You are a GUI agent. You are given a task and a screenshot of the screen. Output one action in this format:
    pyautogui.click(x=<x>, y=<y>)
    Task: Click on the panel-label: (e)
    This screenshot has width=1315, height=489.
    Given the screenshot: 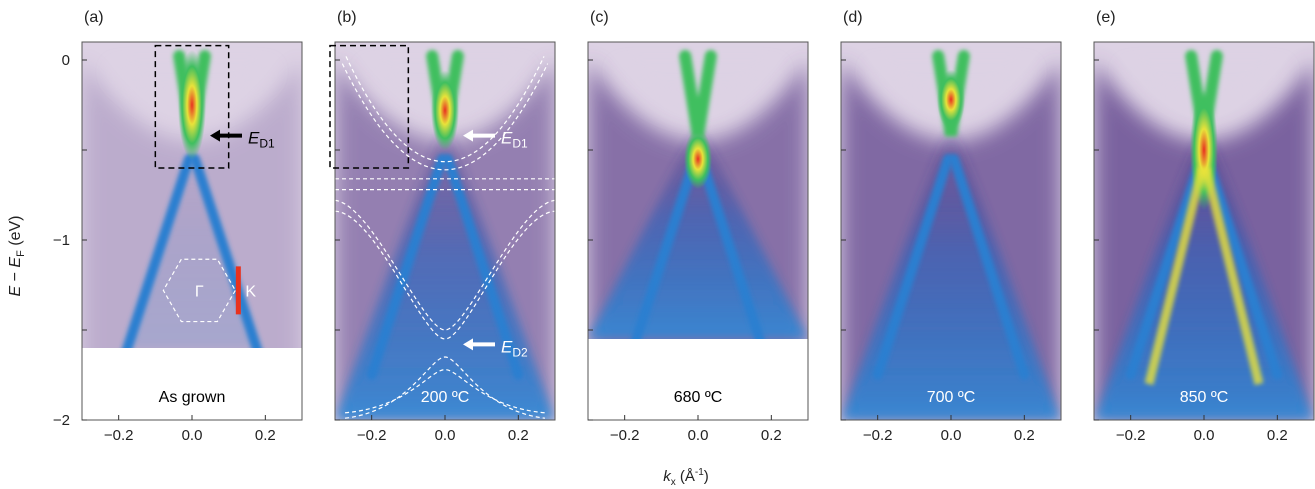 What is the action you would take?
    pyautogui.click(x=1106, y=17)
    